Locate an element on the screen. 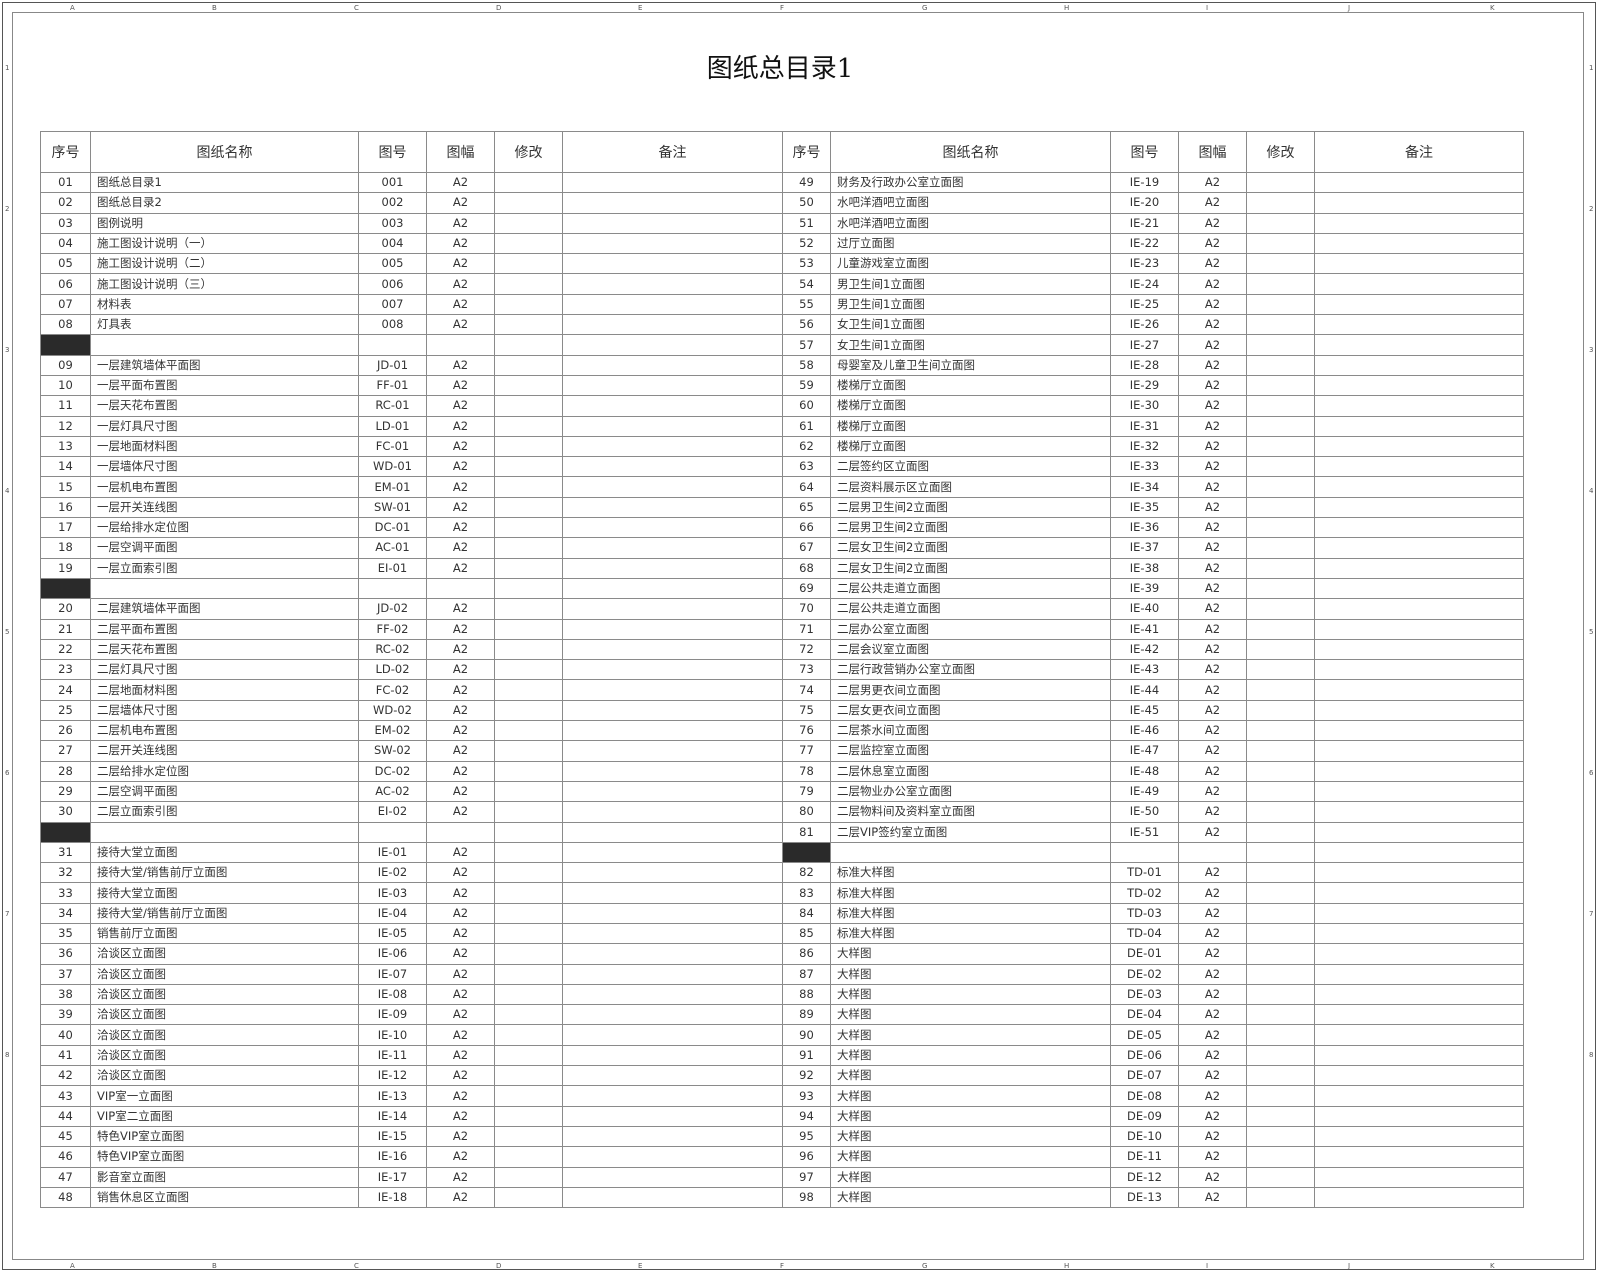  table-row: 31 接待大堂立面图 IE-01 A2 is located at coordinates (411, 852).